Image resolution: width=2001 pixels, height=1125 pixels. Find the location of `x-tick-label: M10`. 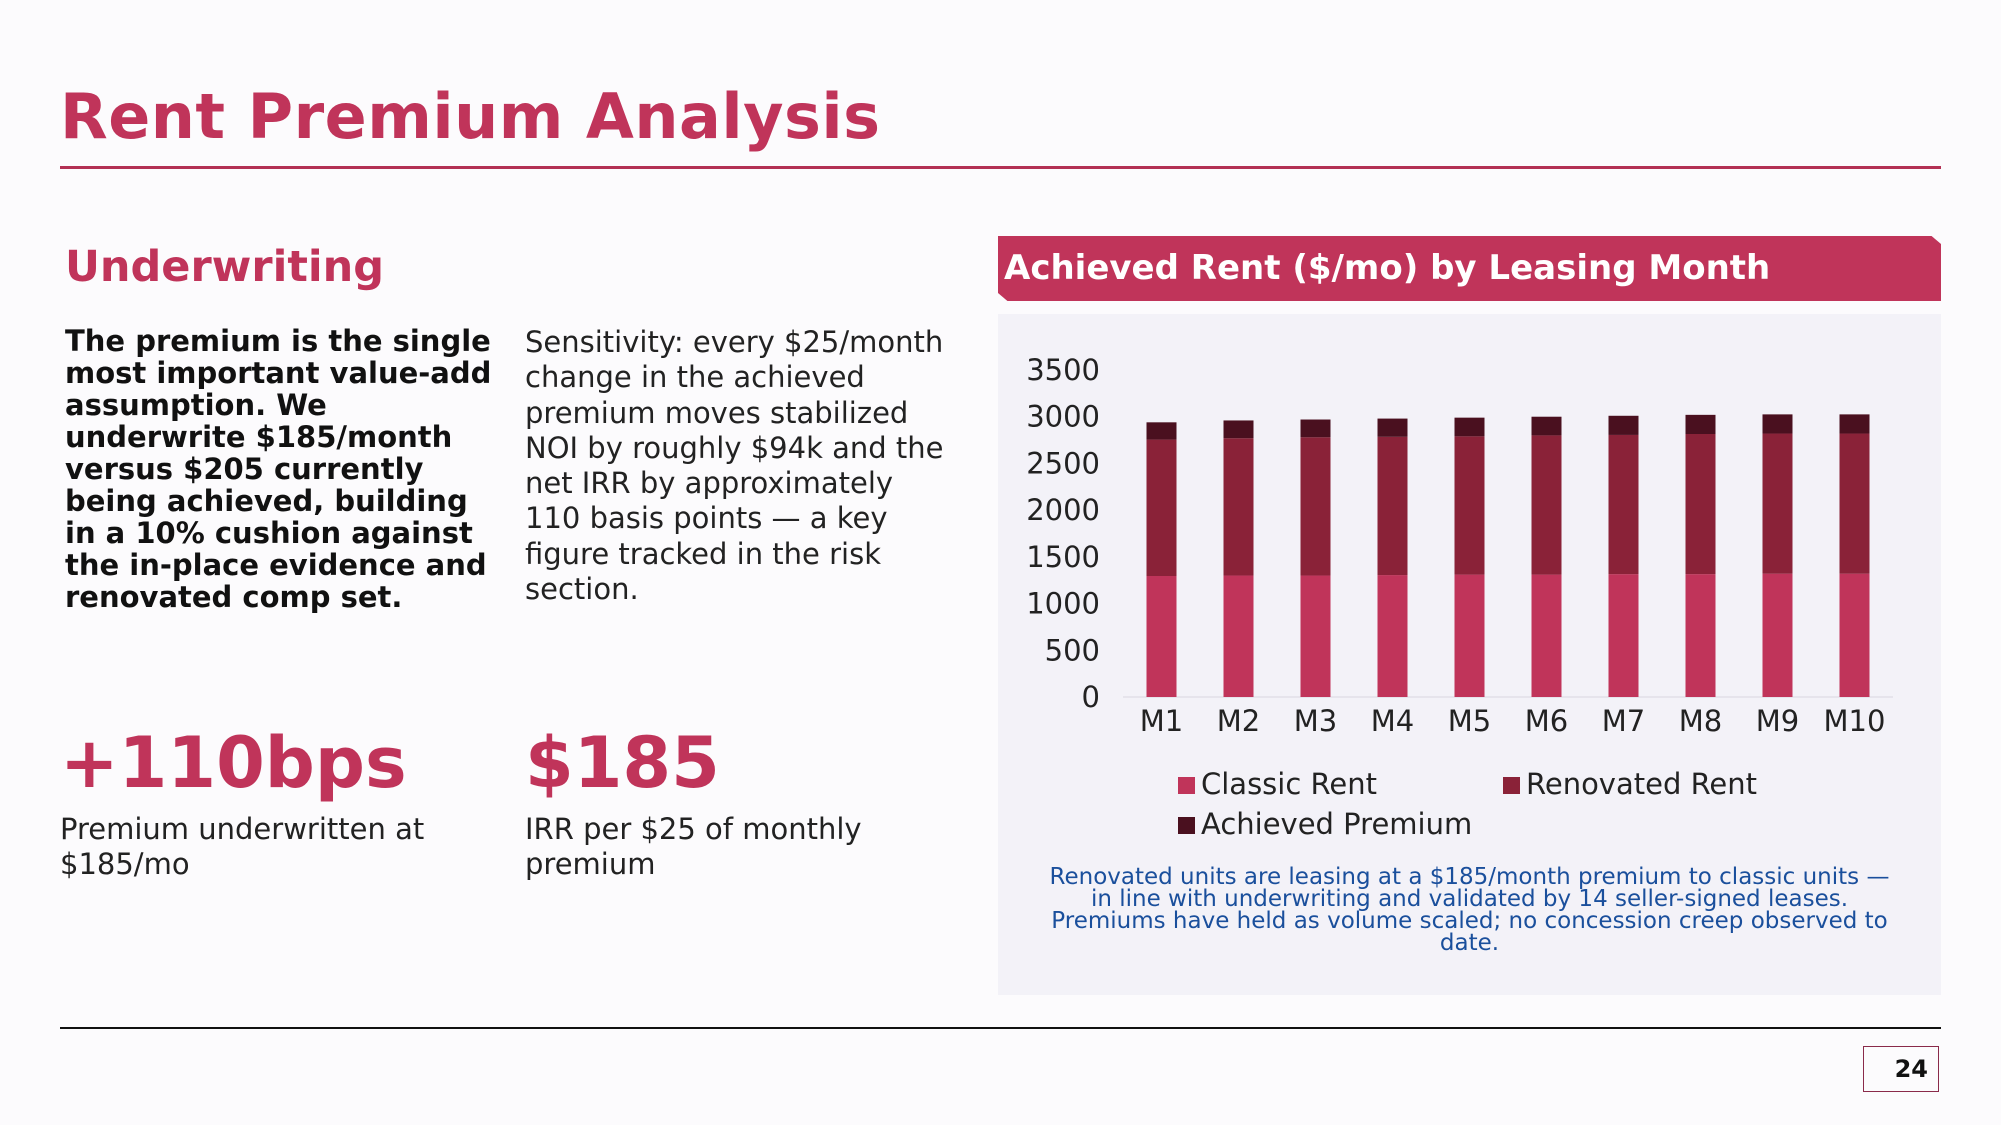

x-tick-label: M10 is located at coordinates (1855, 721).